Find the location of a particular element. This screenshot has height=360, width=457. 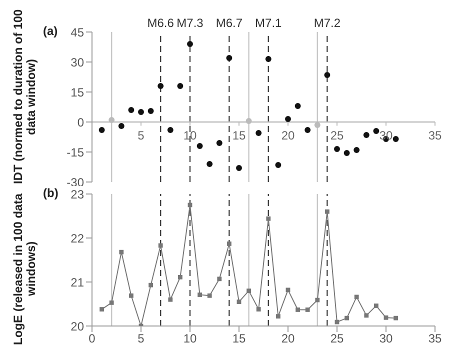

y-tick-label: 21 is located at coordinates (77, 282).